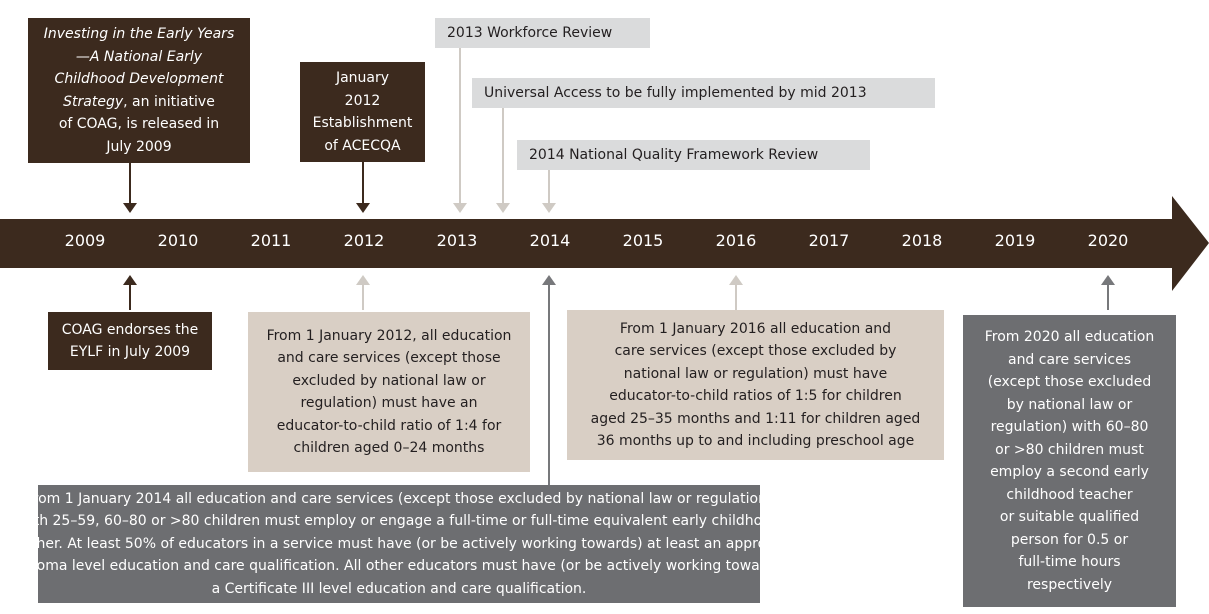  What do you see at coordinates (389, 448) in the screenshot?
I see `text-line: children aged 0–24 months` at bounding box center [389, 448].